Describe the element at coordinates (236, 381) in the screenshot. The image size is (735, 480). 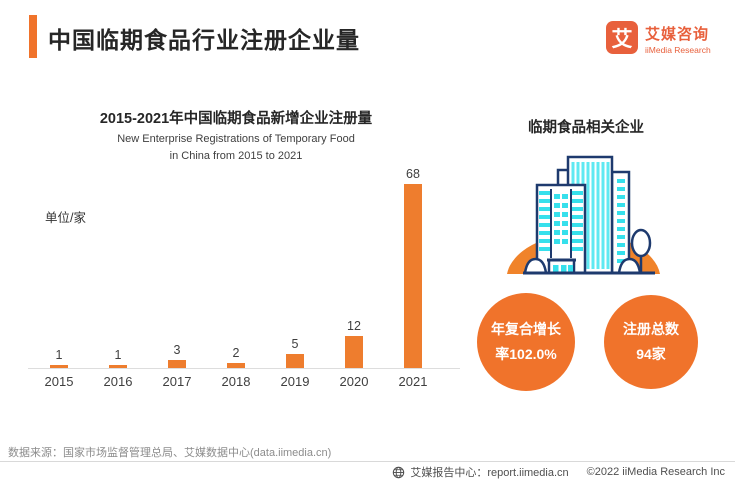
I see `x-axis-tick-label: 2018` at that location.